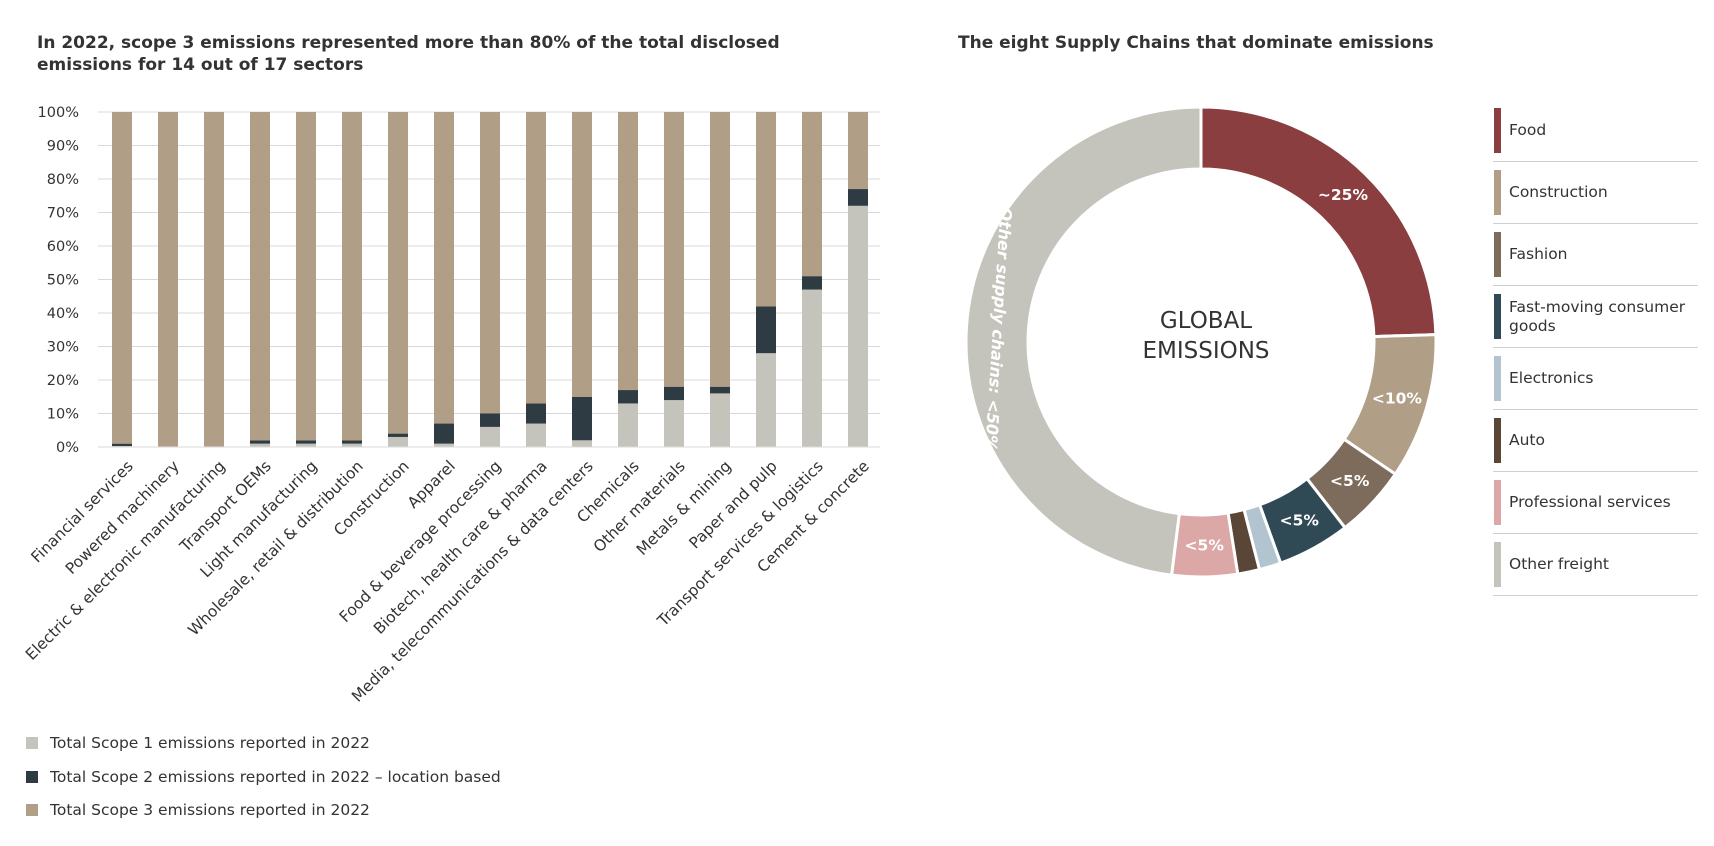  I want to click on y-tick-label: 80%, so click(63, 180).